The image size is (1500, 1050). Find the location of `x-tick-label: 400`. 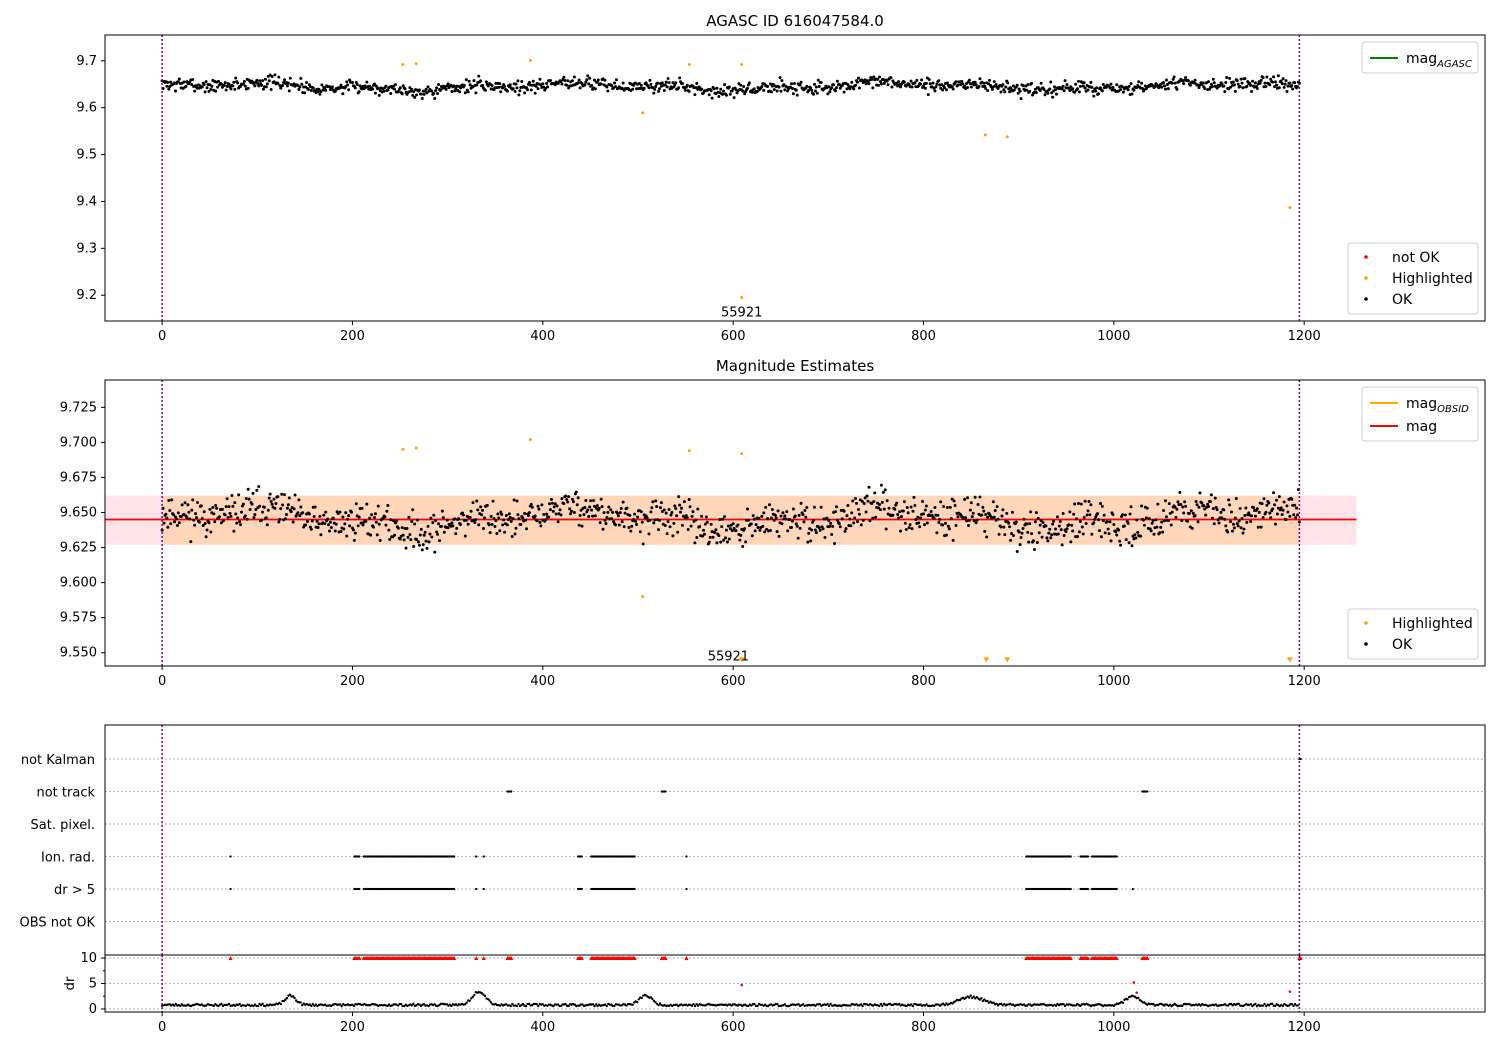

x-tick-label: 400 is located at coordinates (542, 1027).